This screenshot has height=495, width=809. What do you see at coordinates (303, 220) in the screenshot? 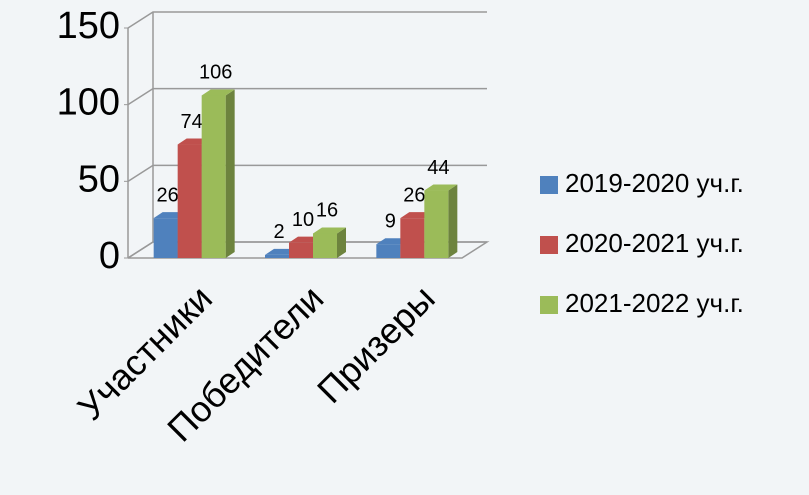
I see `data-label: 10` at bounding box center [303, 220].